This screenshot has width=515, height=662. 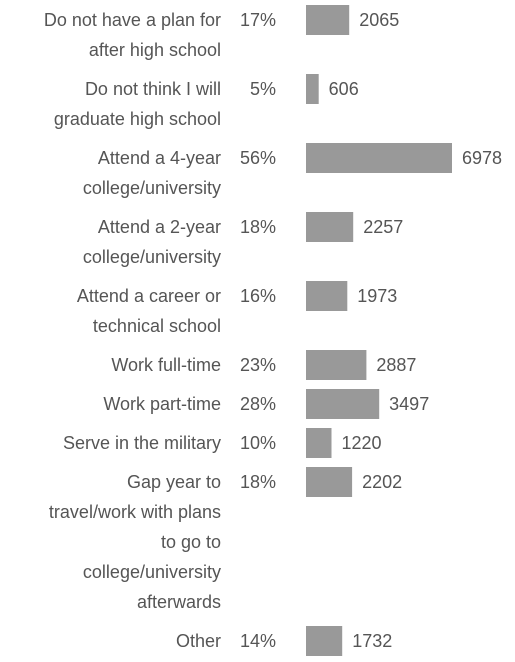 What do you see at coordinates (377, 296) in the screenshot?
I see `value-label: 1973` at bounding box center [377, 296].